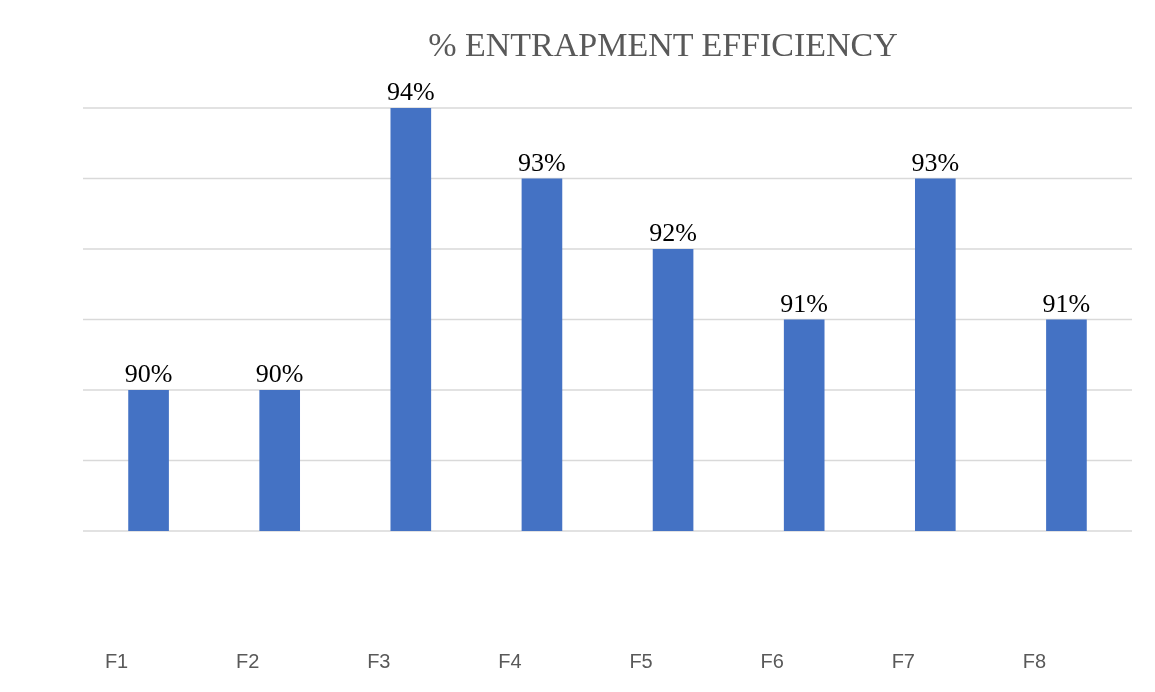 This screenshot has width=1155, height=692. Describe the element at coordinates (772, 661) in the screenshot. I see `x-tick-label: F6` at that location.